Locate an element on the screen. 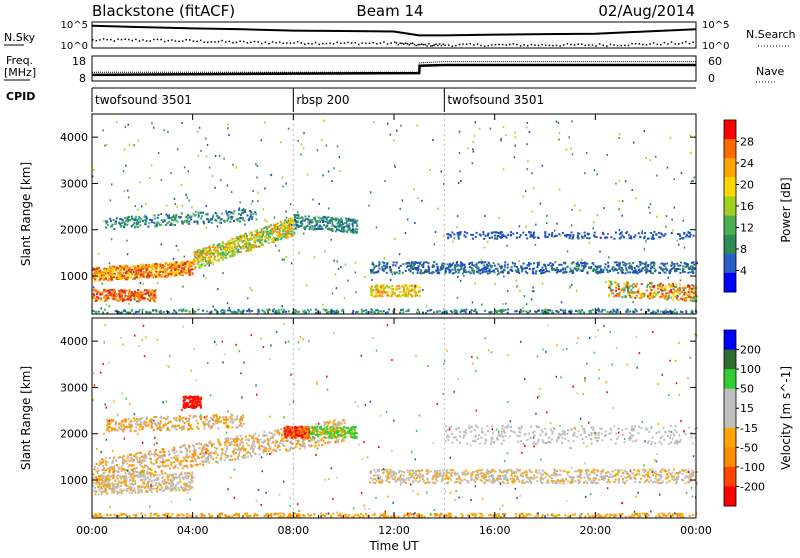  colorbar-tick-label: 20 is located at coordinates (747, 185).